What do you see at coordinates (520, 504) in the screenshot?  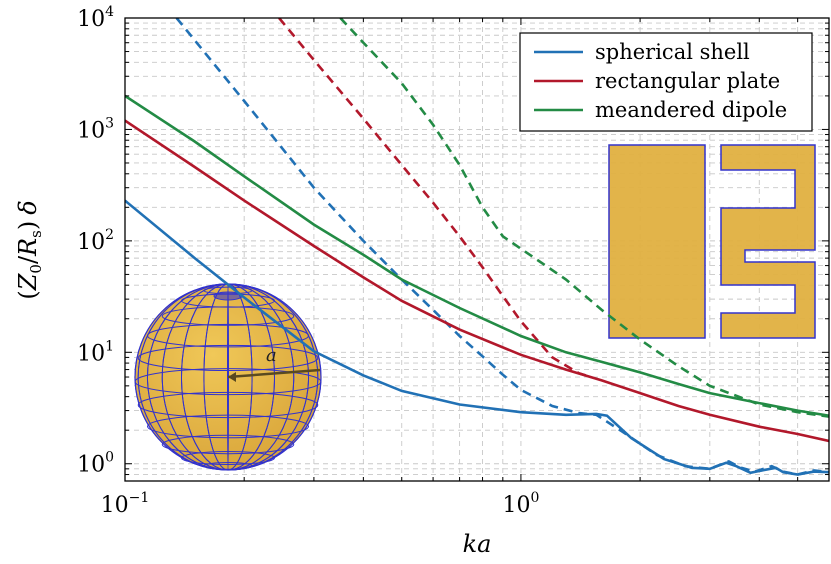 I see `x-tick-label: 10⁰` at bounding box center [520, 504].